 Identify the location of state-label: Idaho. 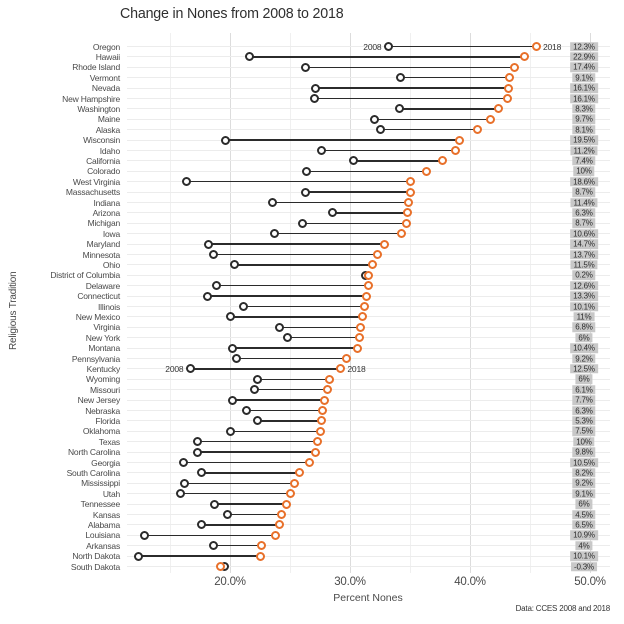
(109, 150).